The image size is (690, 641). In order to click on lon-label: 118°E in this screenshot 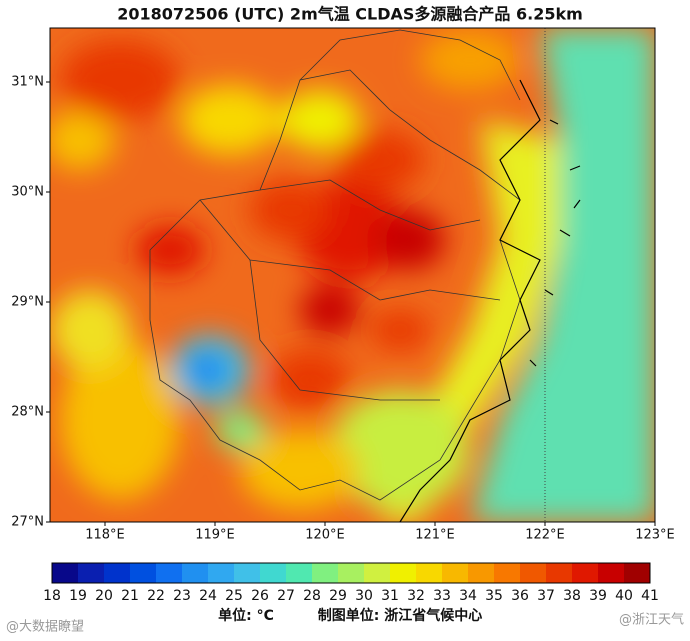, I will do `click(105, 535)`.